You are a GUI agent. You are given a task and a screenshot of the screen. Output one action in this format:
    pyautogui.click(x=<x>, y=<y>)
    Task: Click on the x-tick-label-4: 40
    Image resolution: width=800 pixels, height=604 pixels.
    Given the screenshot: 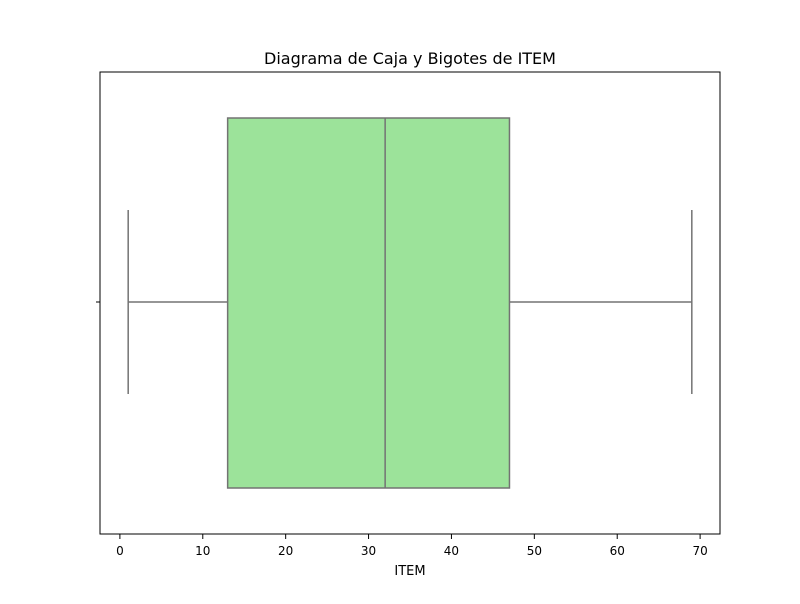 What is the action you would take?
    pyautogui.click(x=451, y=551)
    